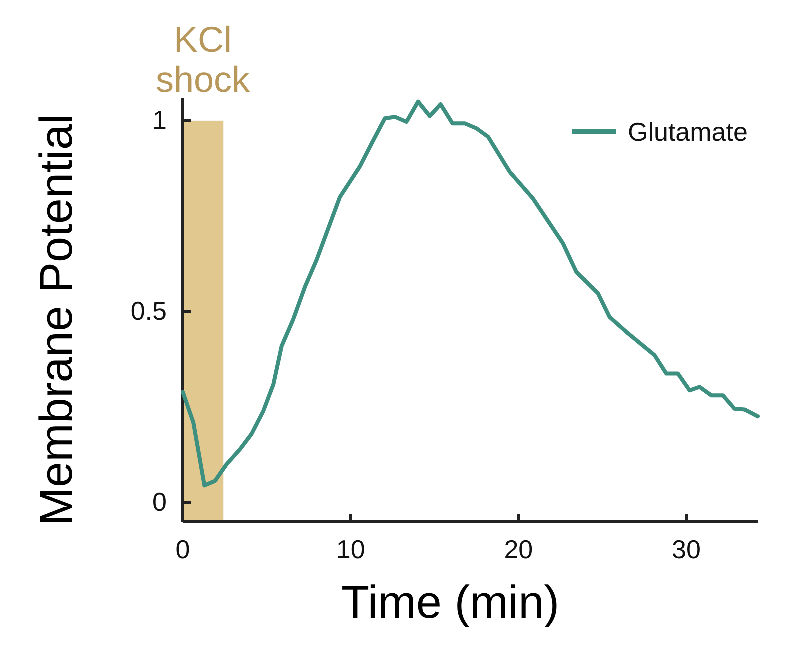 The width and height of the screenshot is (797, 647). What do you see at coordinates (159, 120) in the screenshot?
I see `y-tick-label: 1` at bounding box center [159, 120].